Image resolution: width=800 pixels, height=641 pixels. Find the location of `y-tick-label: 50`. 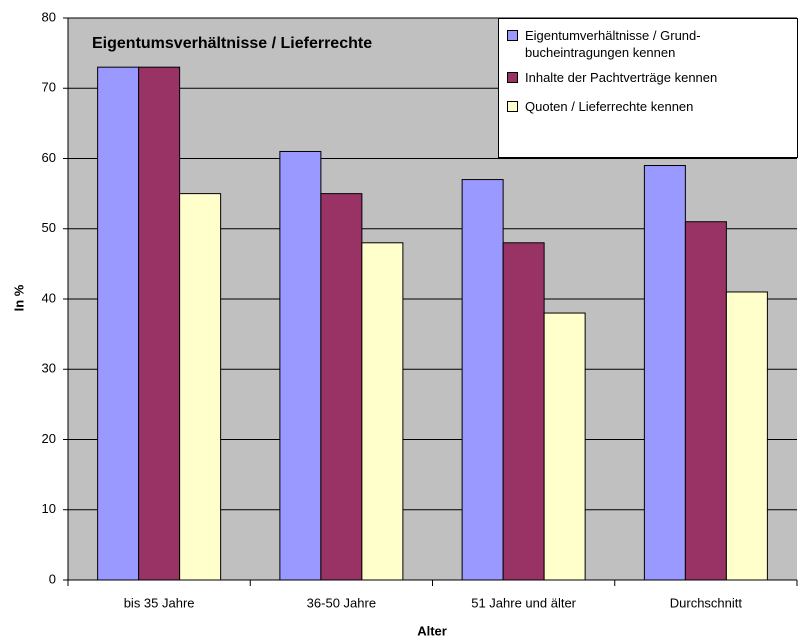

y-tick-label: 50 is located at coordinates (49, 227).